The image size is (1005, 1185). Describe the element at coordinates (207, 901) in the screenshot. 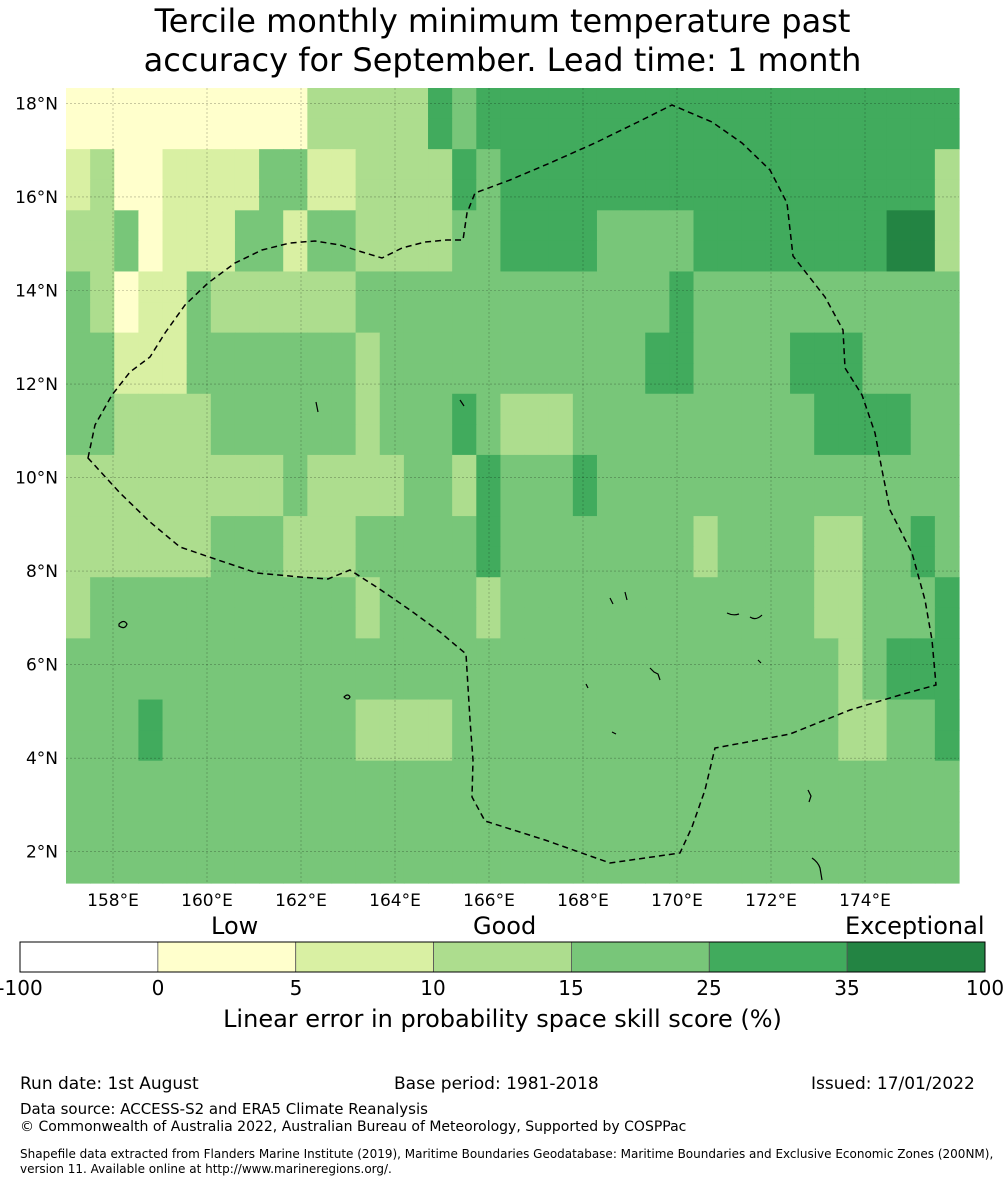

I see `longitude-tick-label: 160°E` at that location.